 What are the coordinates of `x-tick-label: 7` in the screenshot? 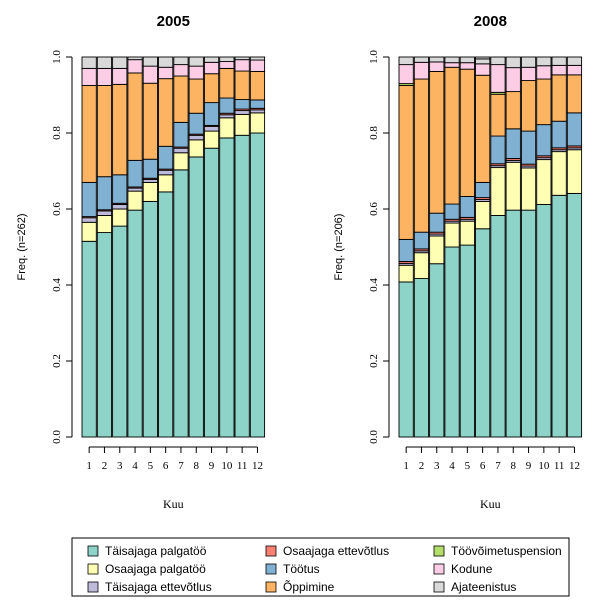 It's located at (181, 466).